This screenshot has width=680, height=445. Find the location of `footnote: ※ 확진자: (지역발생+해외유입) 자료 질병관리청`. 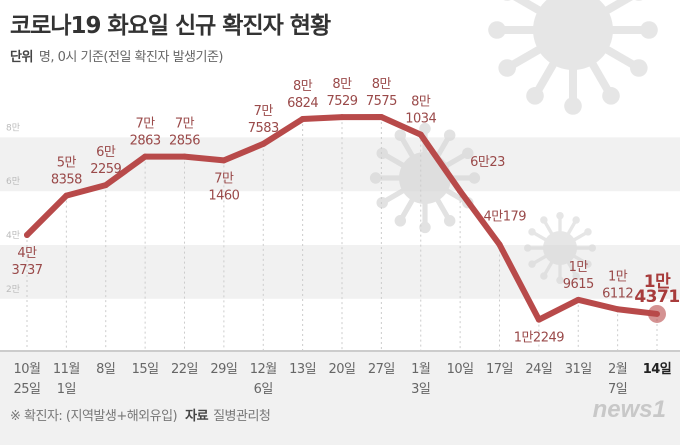

footnote: ※ 확진자: (지역발생+해외유입) 자료 질병관리청 is located at coordinates (140, 414).